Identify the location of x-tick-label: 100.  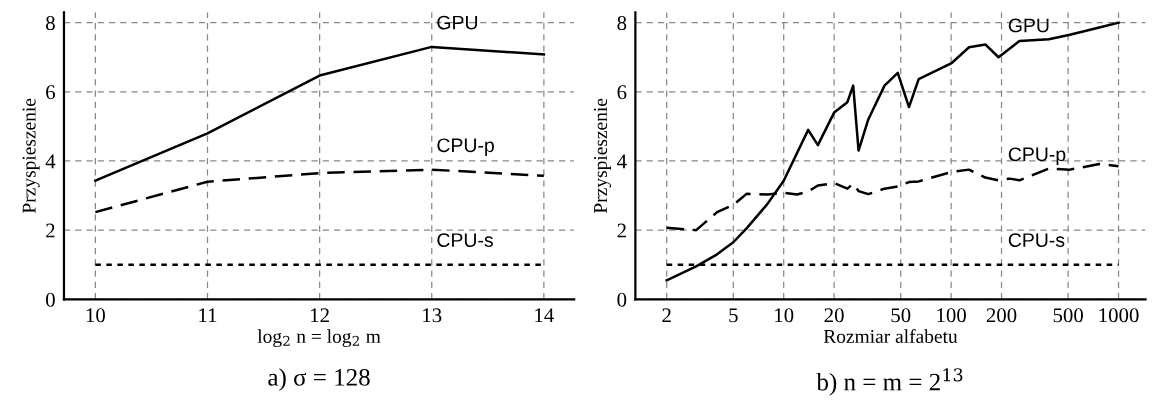
(951, 315).